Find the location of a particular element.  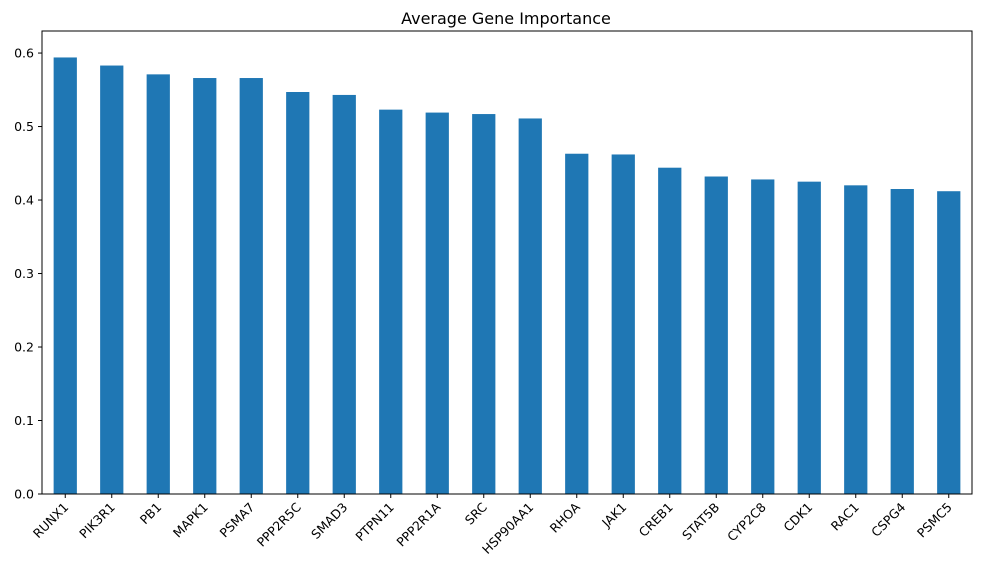

x-tick-label: PIK3R1 is located at coordinates (97, 521).